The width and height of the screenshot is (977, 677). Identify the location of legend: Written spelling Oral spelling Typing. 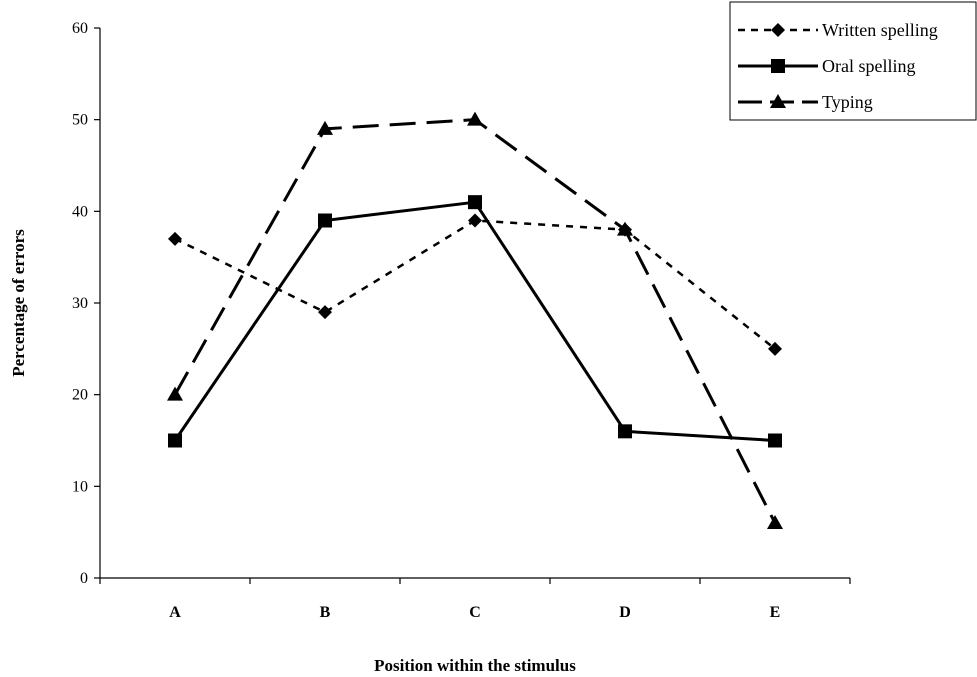
(853, 61).